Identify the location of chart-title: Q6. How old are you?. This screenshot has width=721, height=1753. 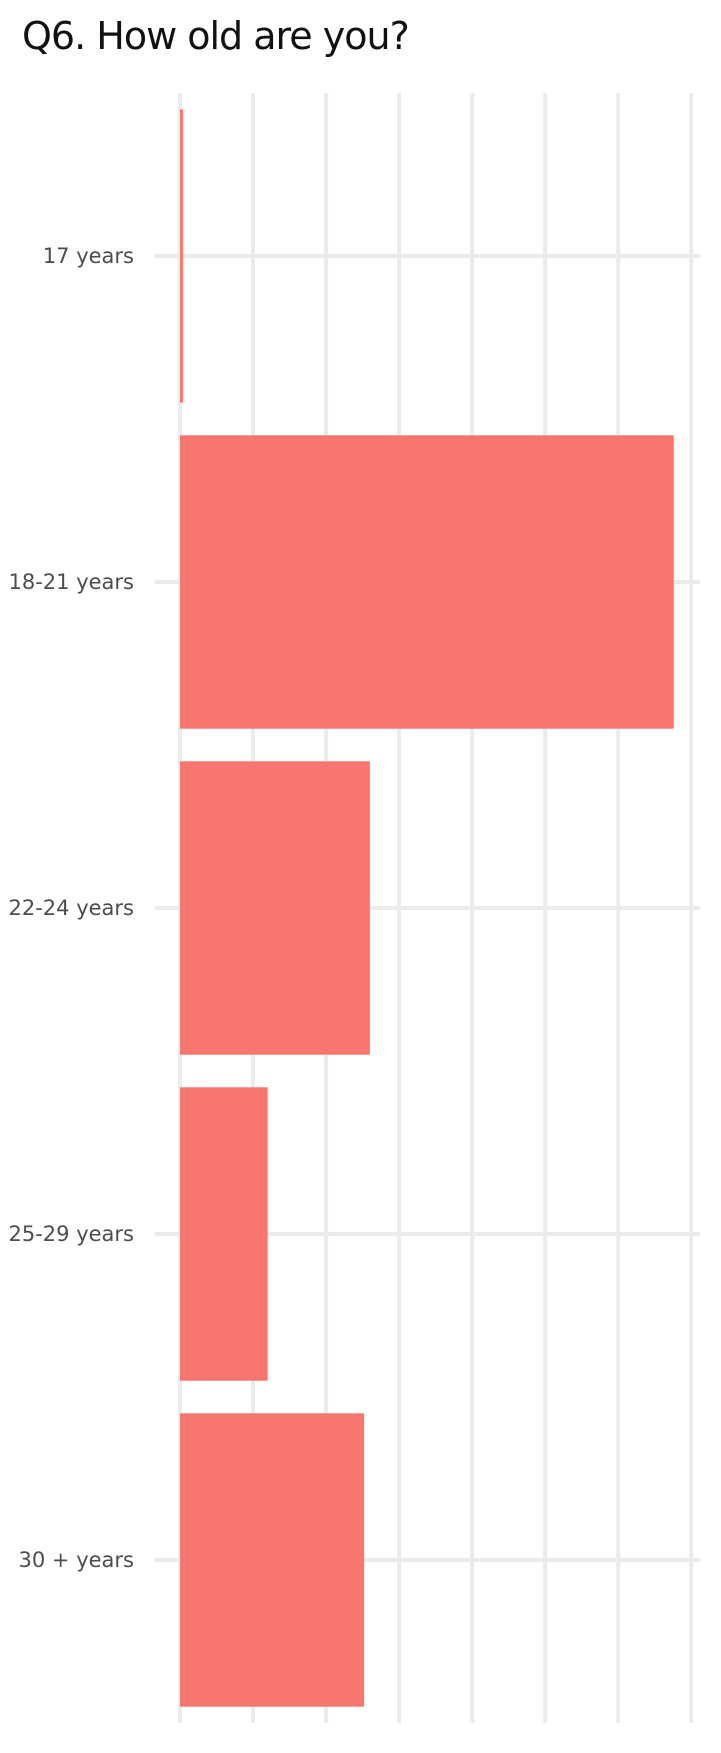
(216, 36).